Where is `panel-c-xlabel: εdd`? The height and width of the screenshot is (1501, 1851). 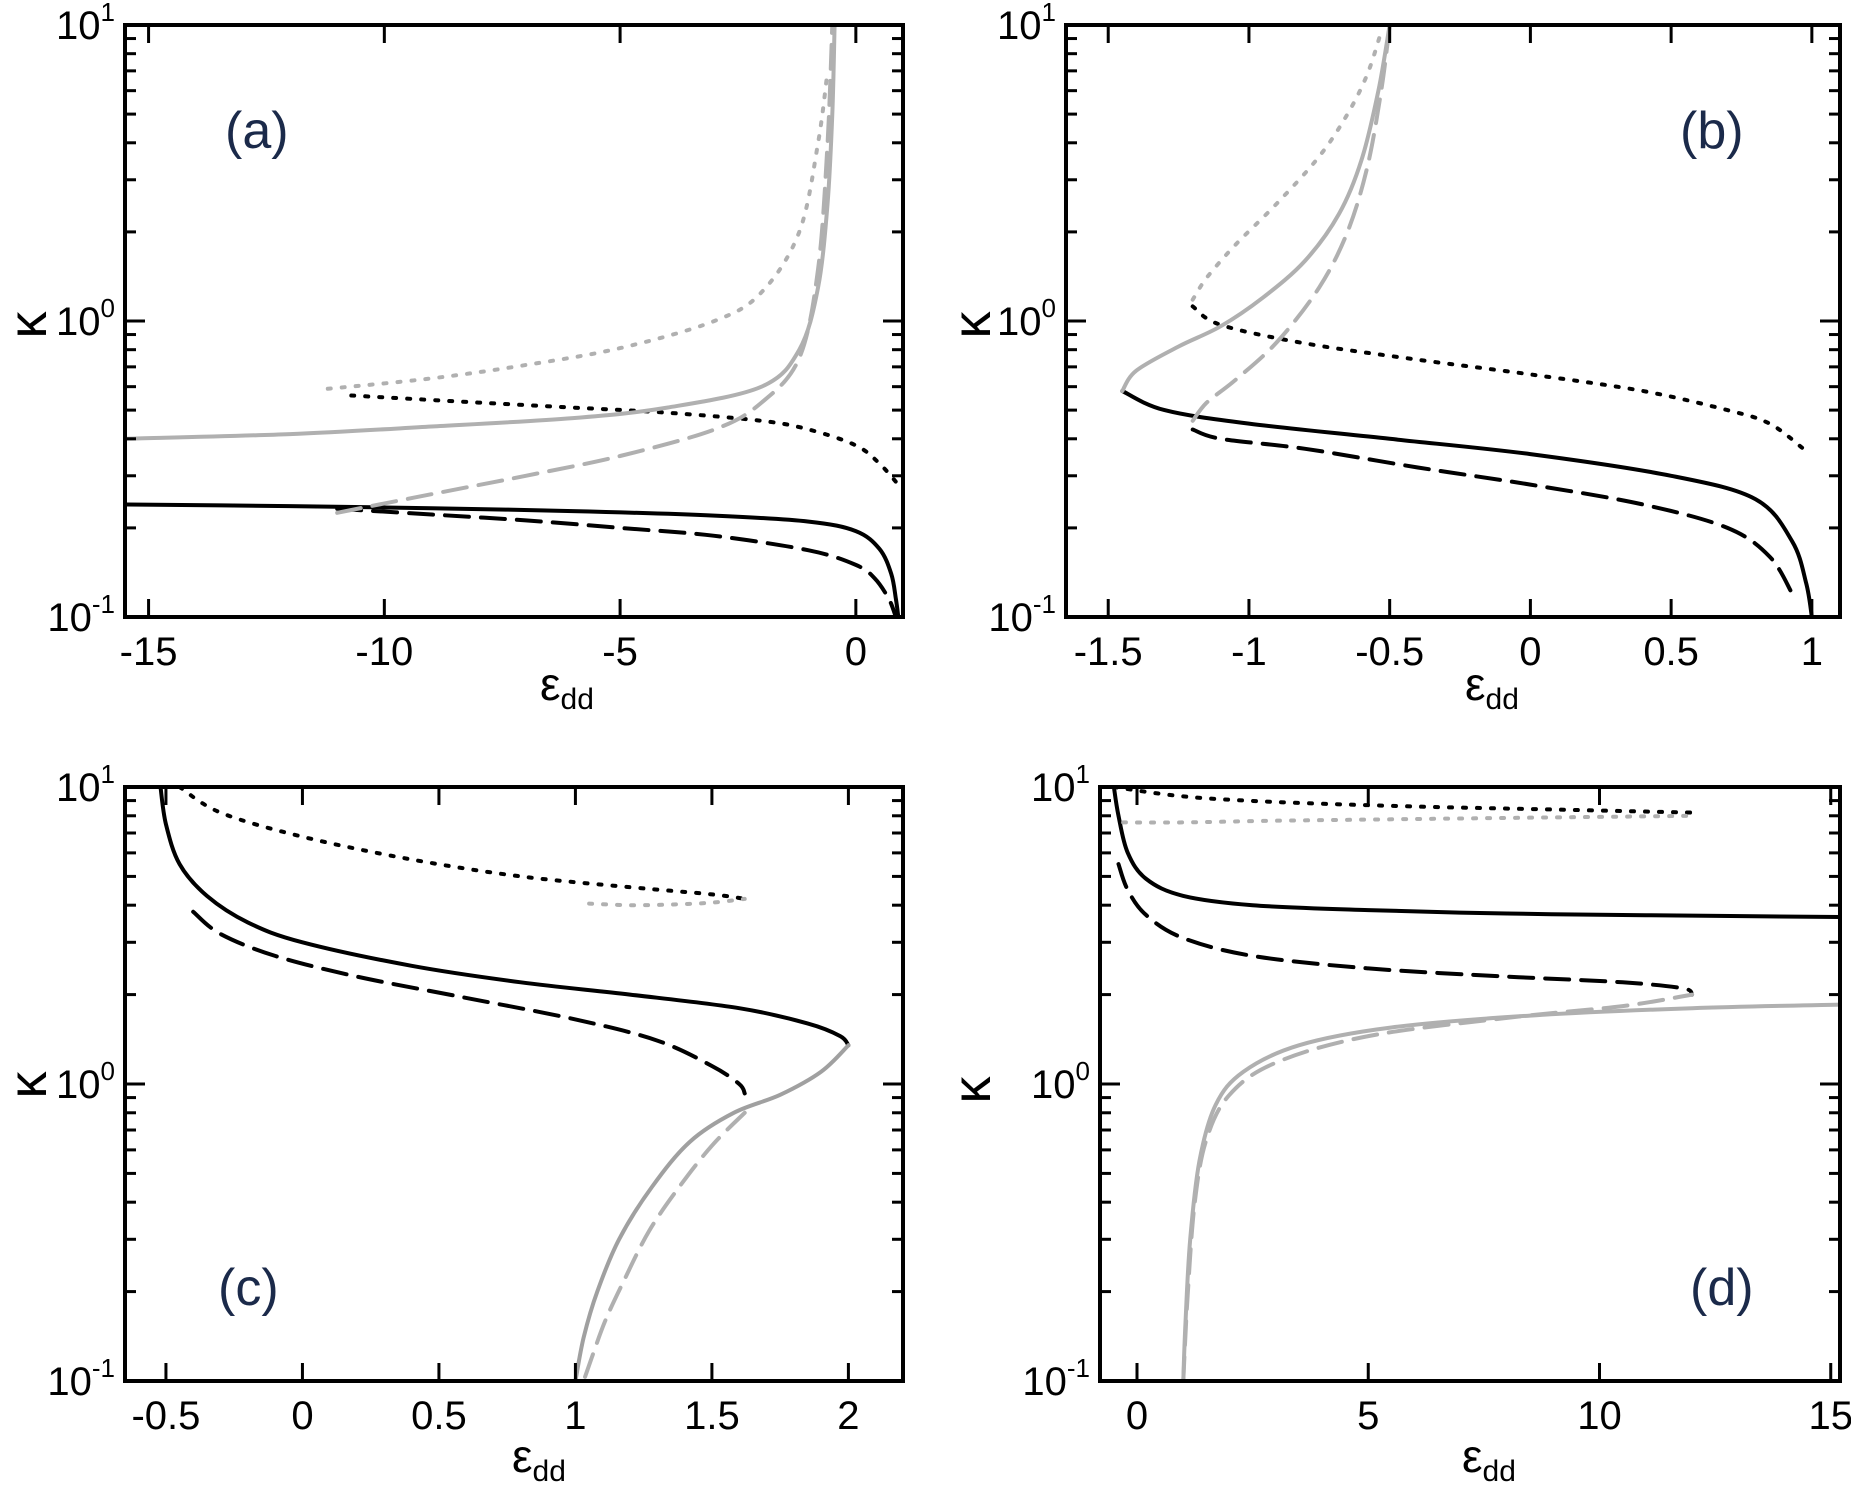
panel-c-xlabel: εdd is located at coordinates (539, 1459).